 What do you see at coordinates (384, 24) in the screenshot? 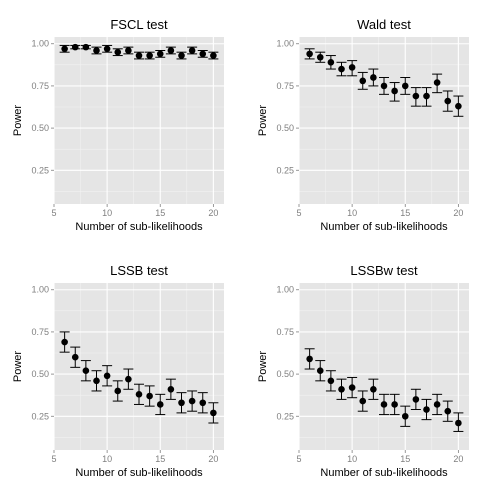
I see `panel-title: Wald test` at bounding box center [384, 24].